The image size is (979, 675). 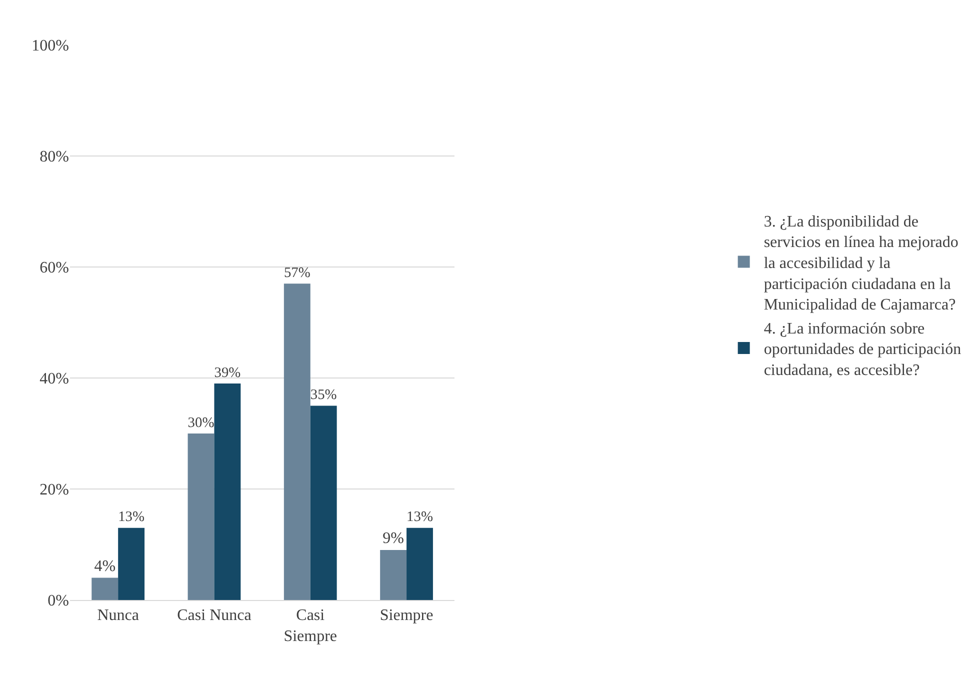 What do you see at coordinates (214, 615) in the screenshot?
I see `x-tick-label: Casi Nunca` at bounding box center [214, 615].